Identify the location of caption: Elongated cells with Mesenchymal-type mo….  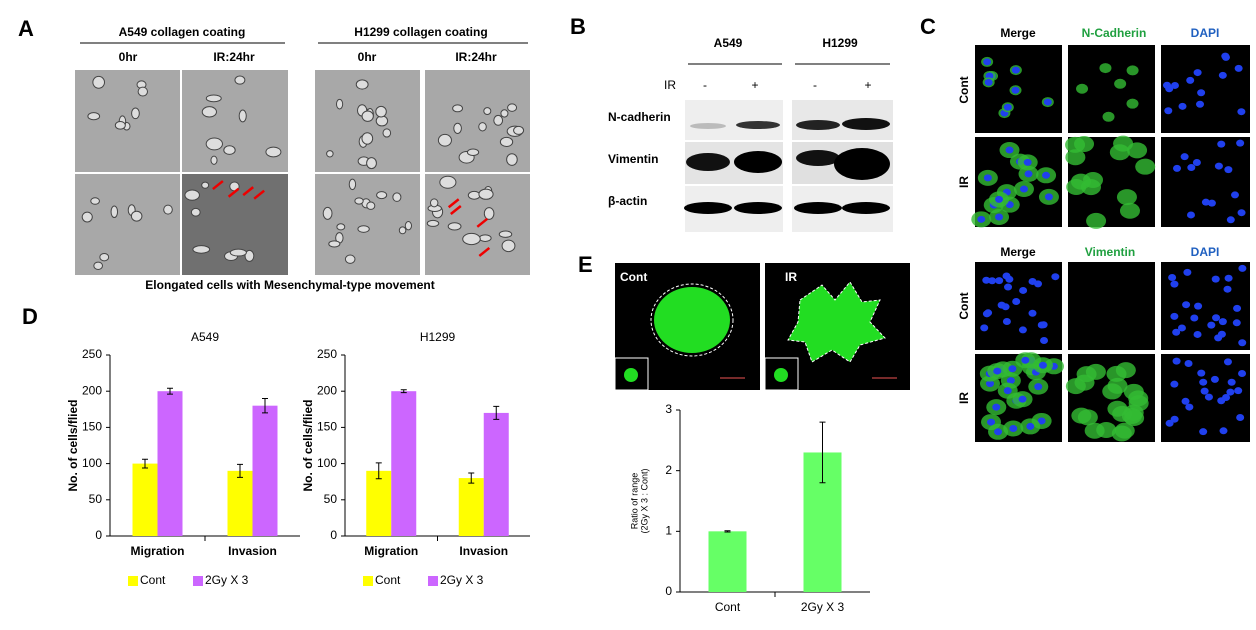
(289, 285).